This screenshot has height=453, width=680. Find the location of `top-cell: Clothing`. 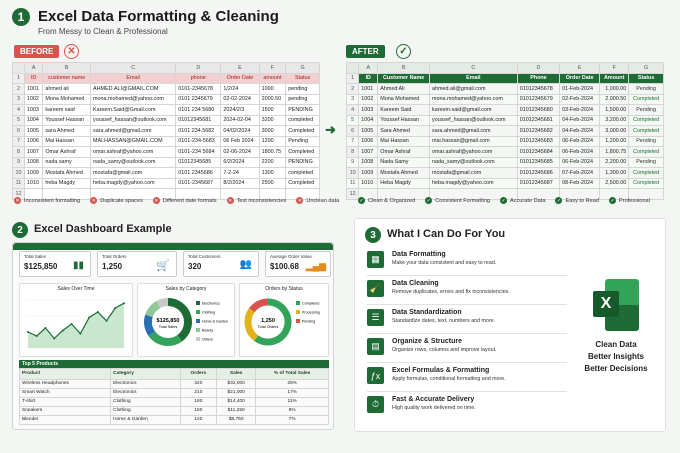

top-cell: Clothing is located at coordinates (145, 401).